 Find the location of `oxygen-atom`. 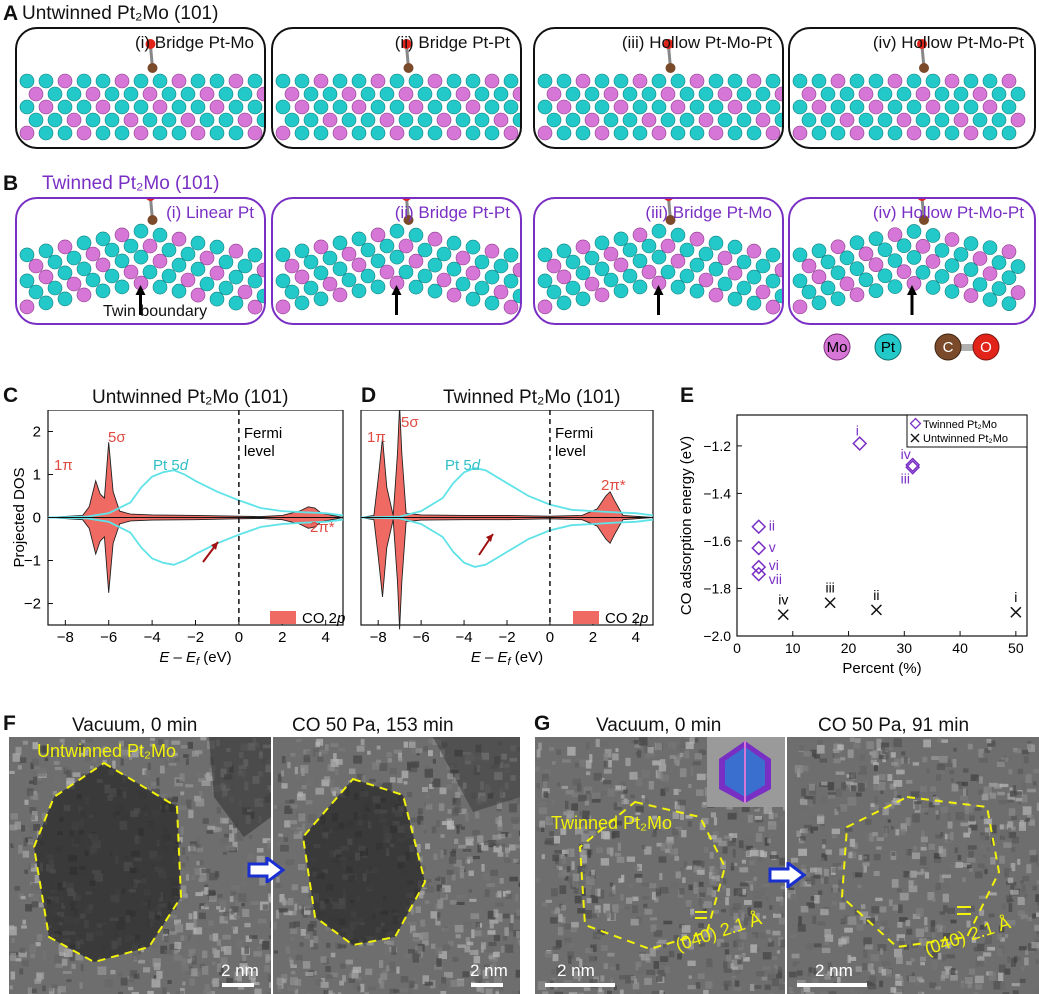

oxygen-atom is located at coordinates (922, 200).